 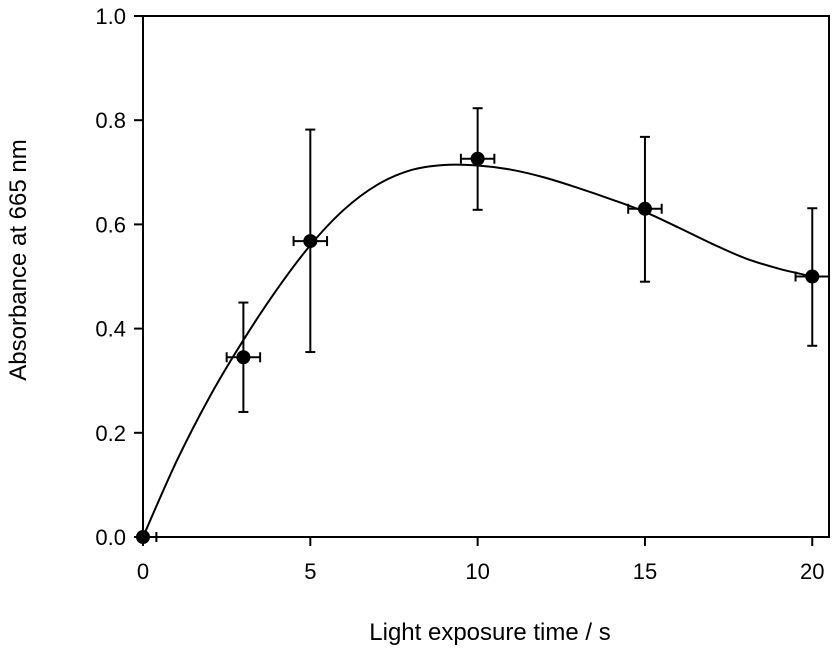 What do you see at coordinates (310, 571) in the screenshot?
I see `x-tick-label: 5` at bounding box center [310, 571].